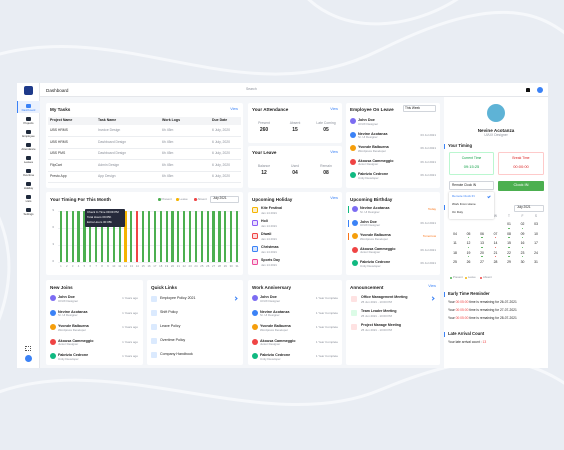 The width and height of the screenshot is (564, 450). I want to click on calendar-day: 25, so click(455, 262).